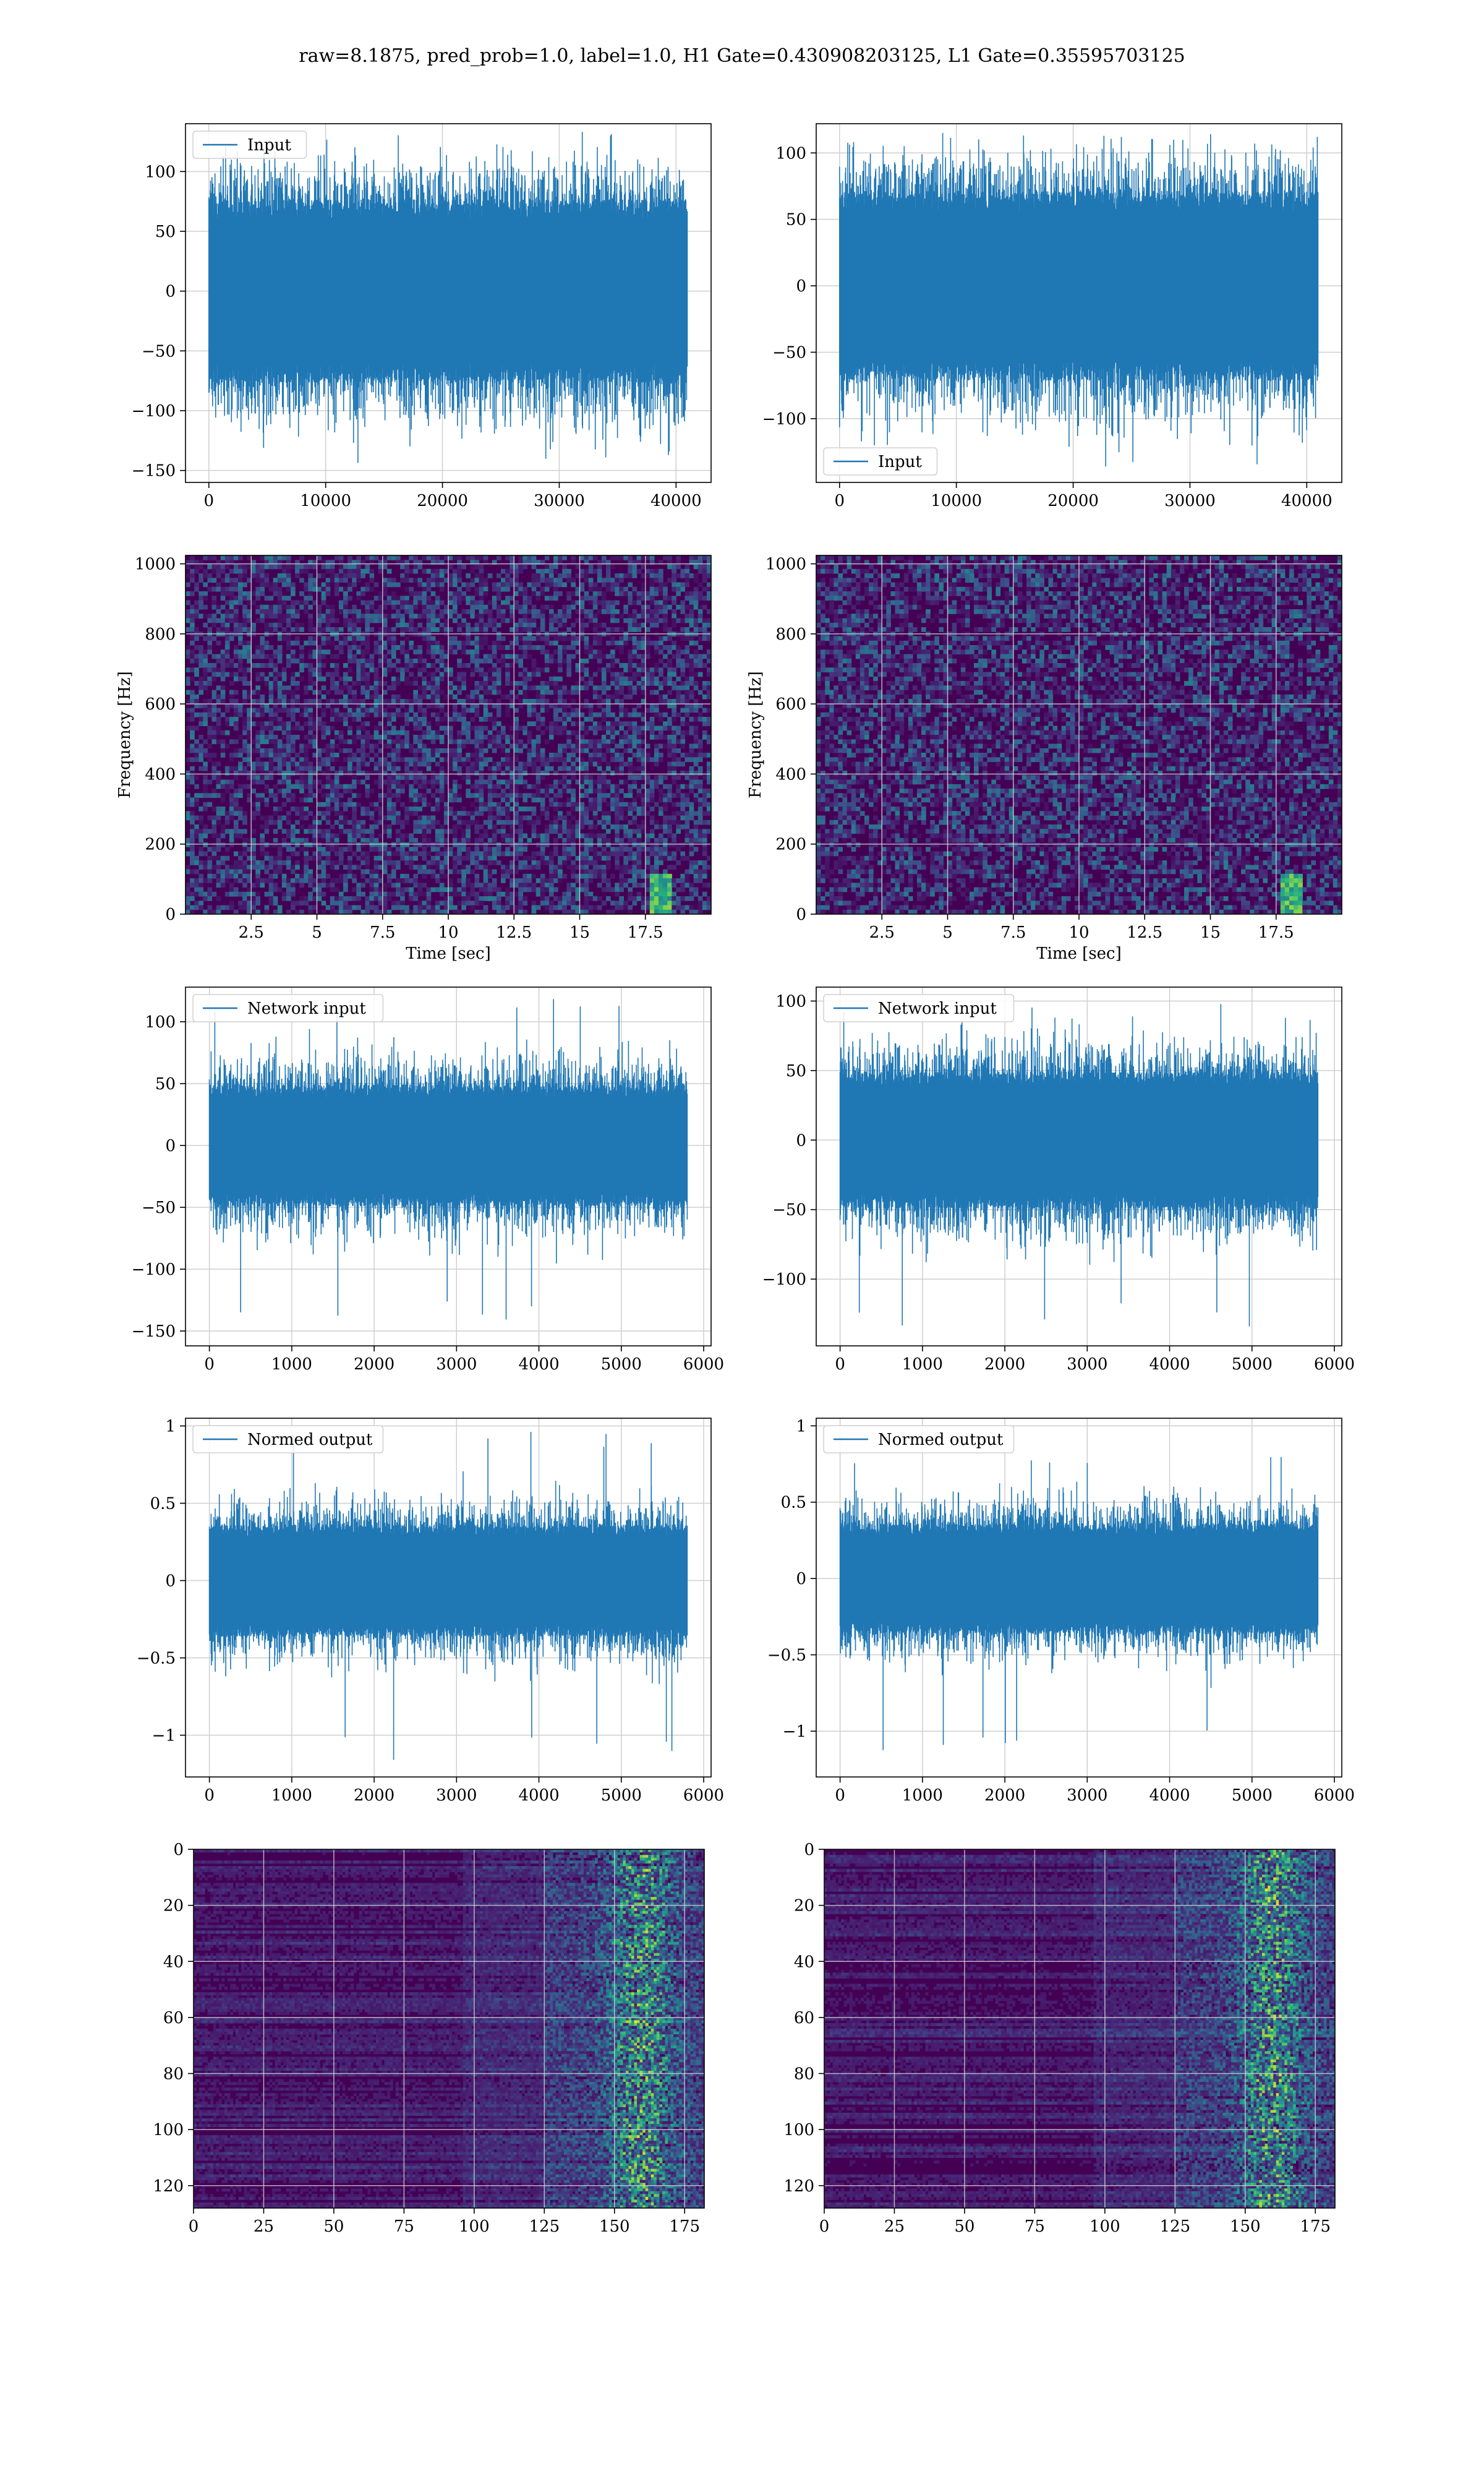 This screenshot has height=2474, width=1484. What do you see at coordinates (269, 145) in the screenshot?
I see `legend-label: Input` at bounding box center [269, 145].